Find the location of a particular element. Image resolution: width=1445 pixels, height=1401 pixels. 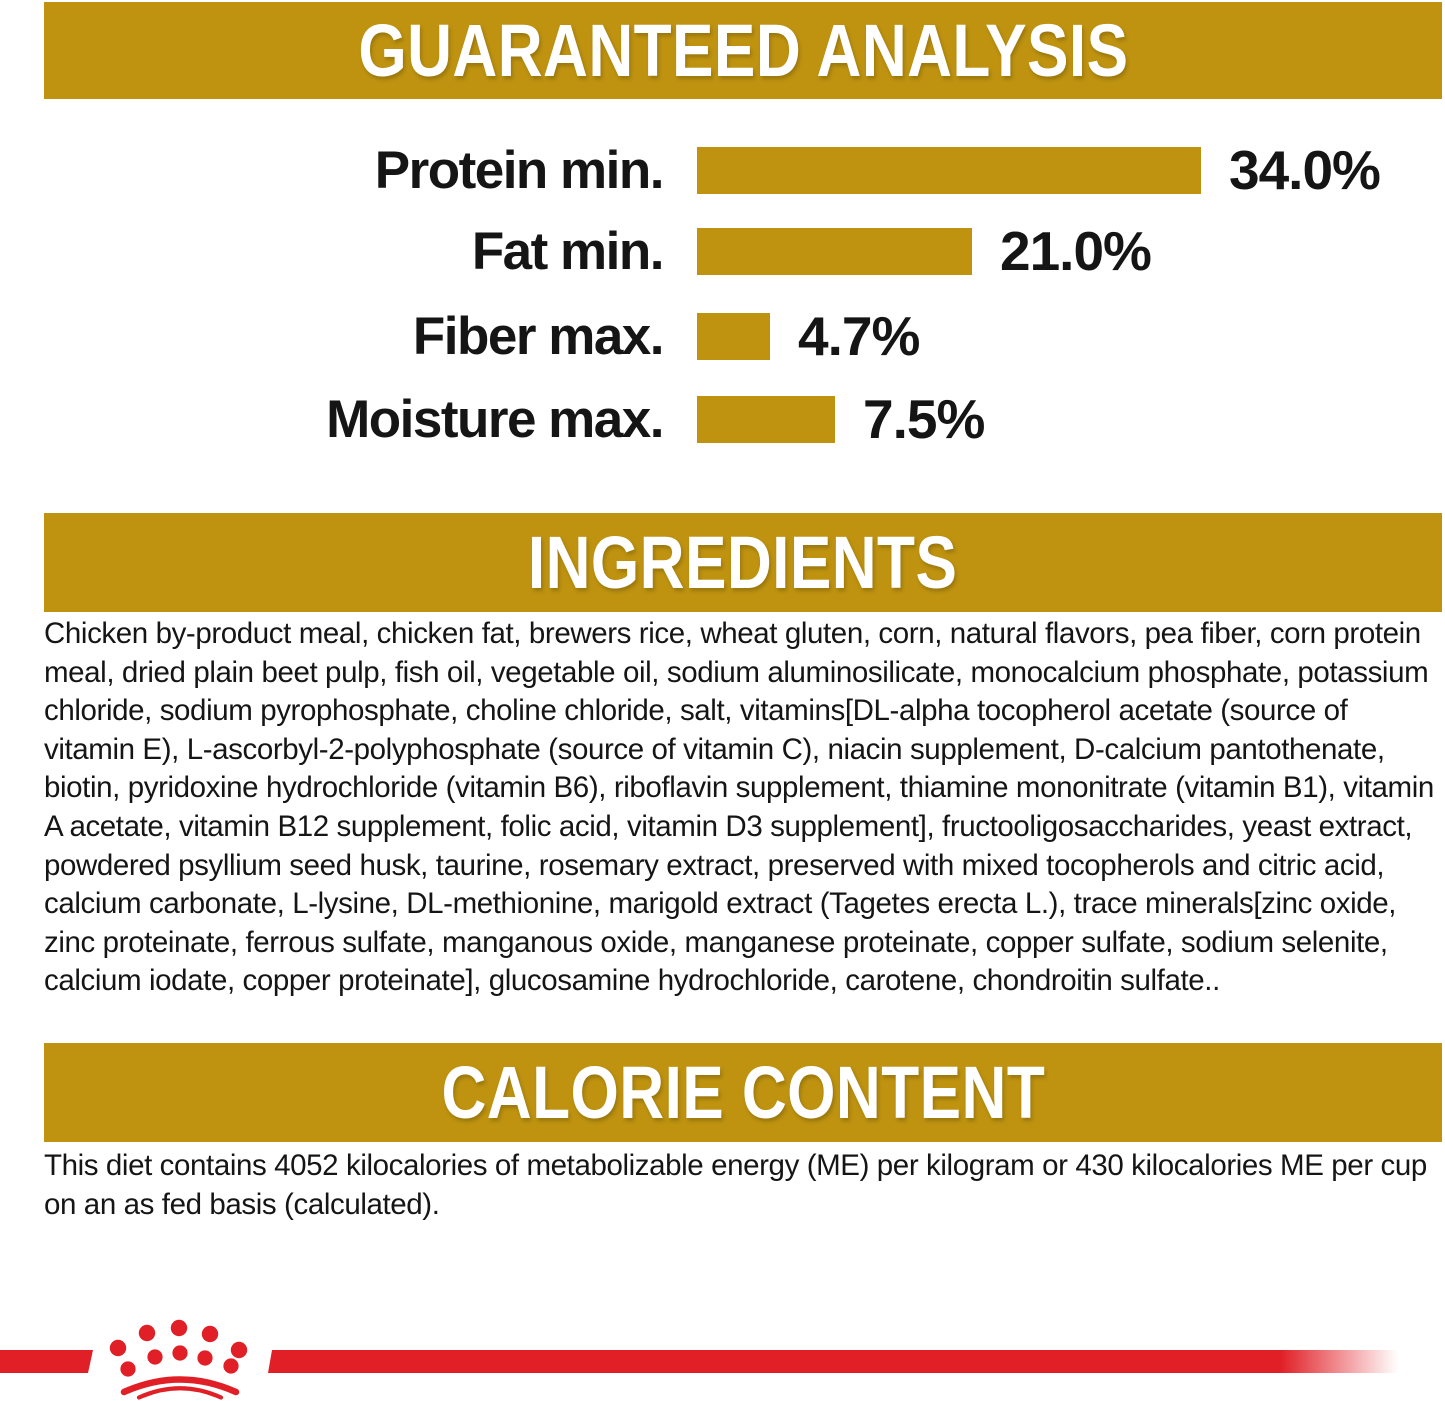

chart-value-fiber: 4.7% is located at coordinates (859, 336).